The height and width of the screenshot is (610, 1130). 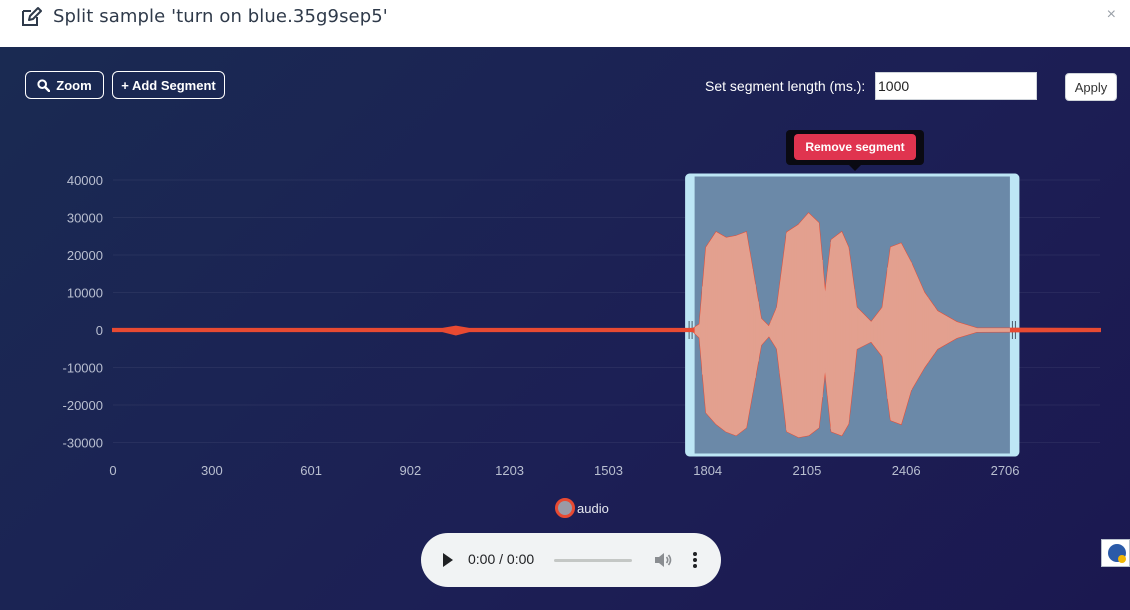 What do you see at coordinates (1091, 87) in the screenshot?
I see `apply-button: Apply` at bounding box center [1091, 87].